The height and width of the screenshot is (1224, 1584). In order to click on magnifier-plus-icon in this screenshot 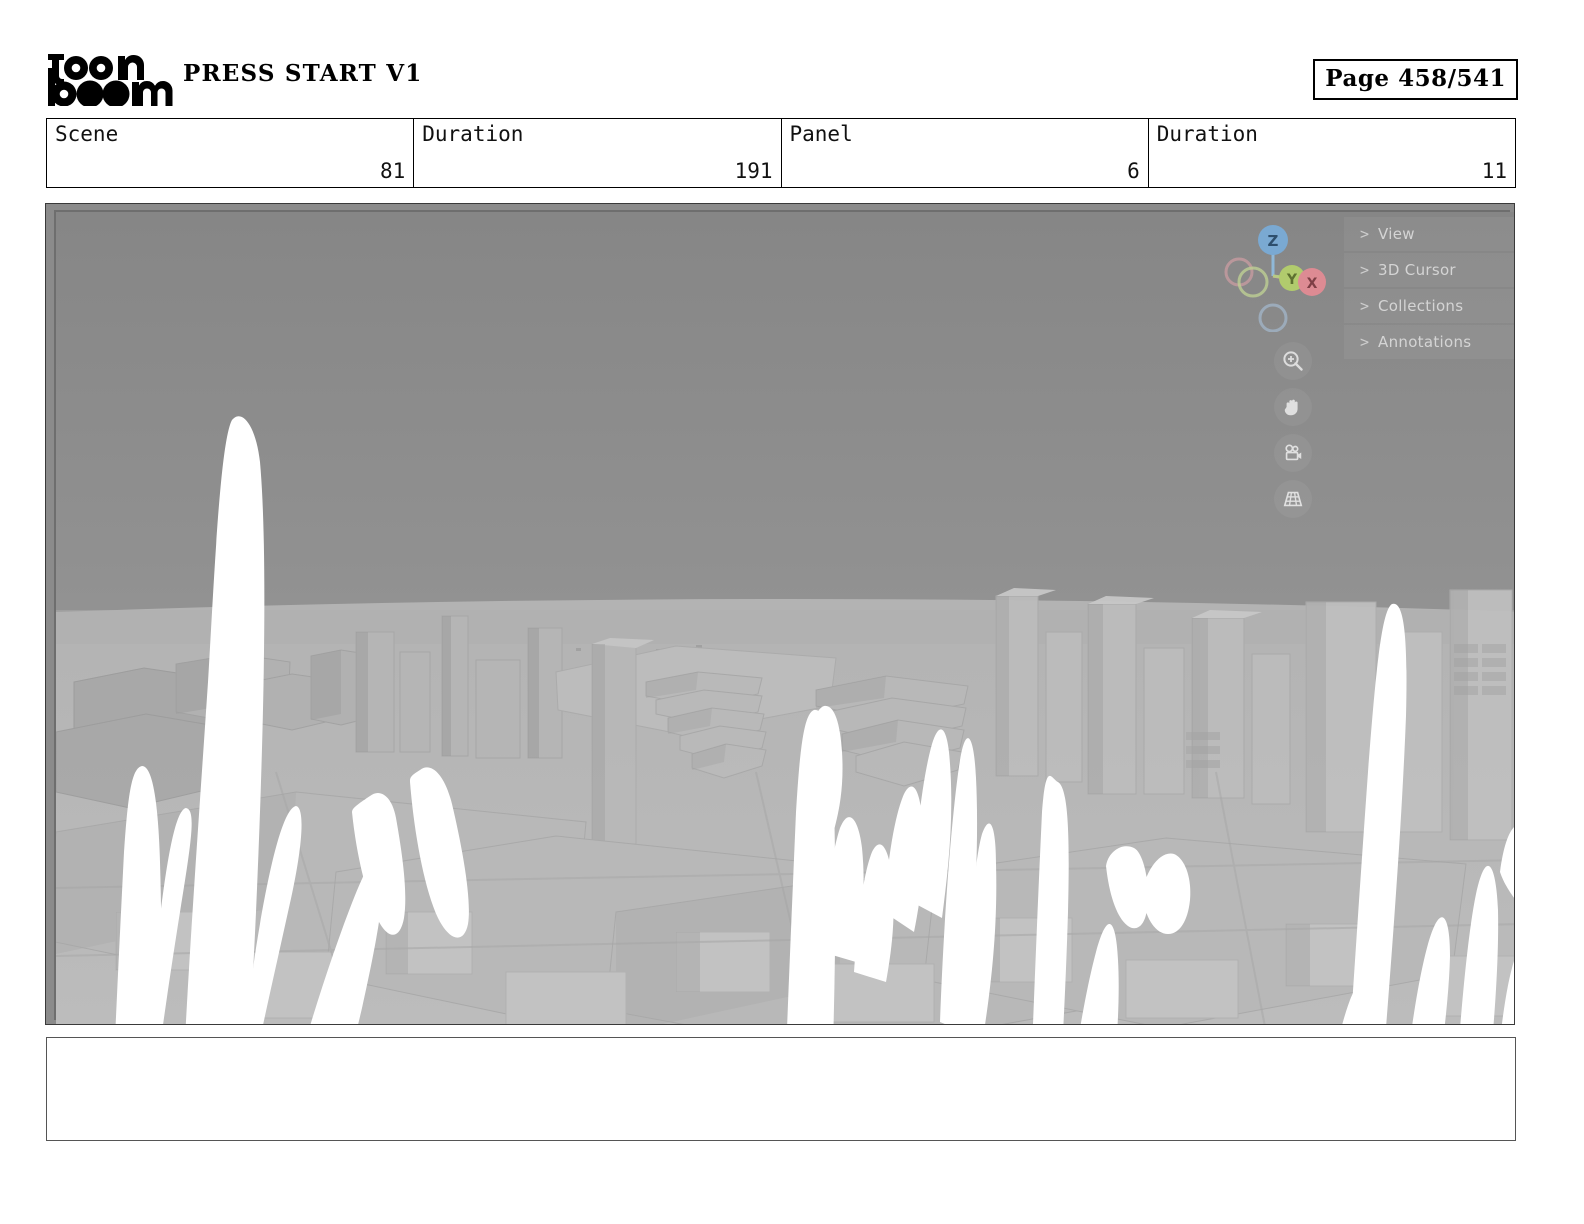, I will do `click(1293, 361)`.